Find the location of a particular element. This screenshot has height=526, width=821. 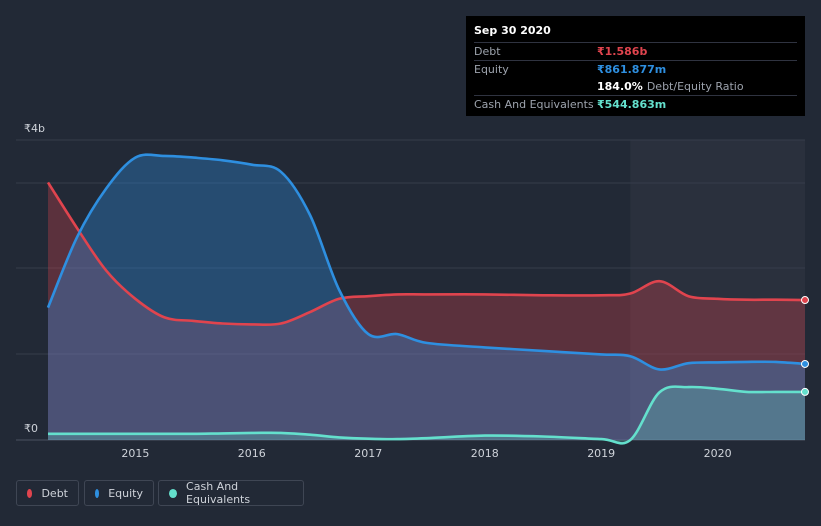

legend-item-debt: Debt is located at coordinates (47, 493).